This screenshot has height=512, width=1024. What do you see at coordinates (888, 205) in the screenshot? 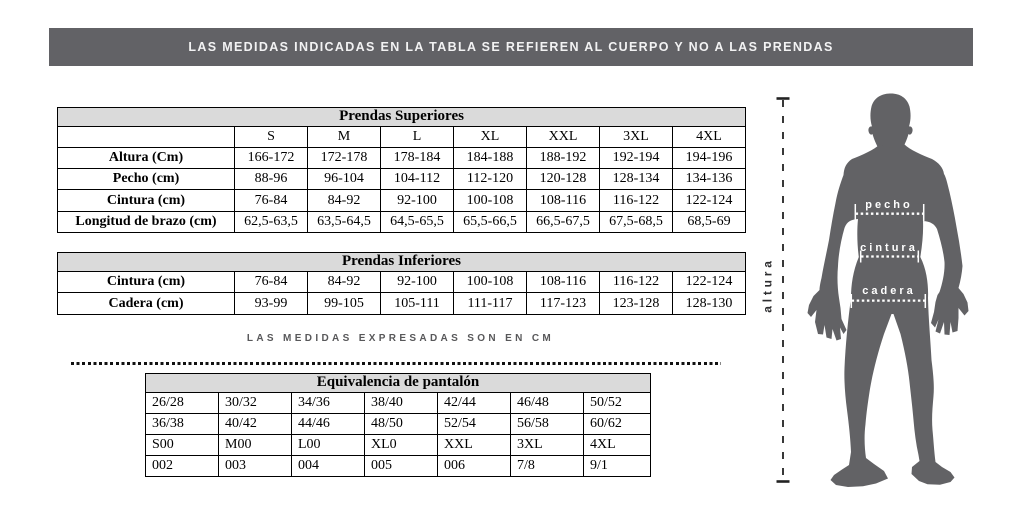
I see `svg-text: pecho` at bounding box center [888, 205].